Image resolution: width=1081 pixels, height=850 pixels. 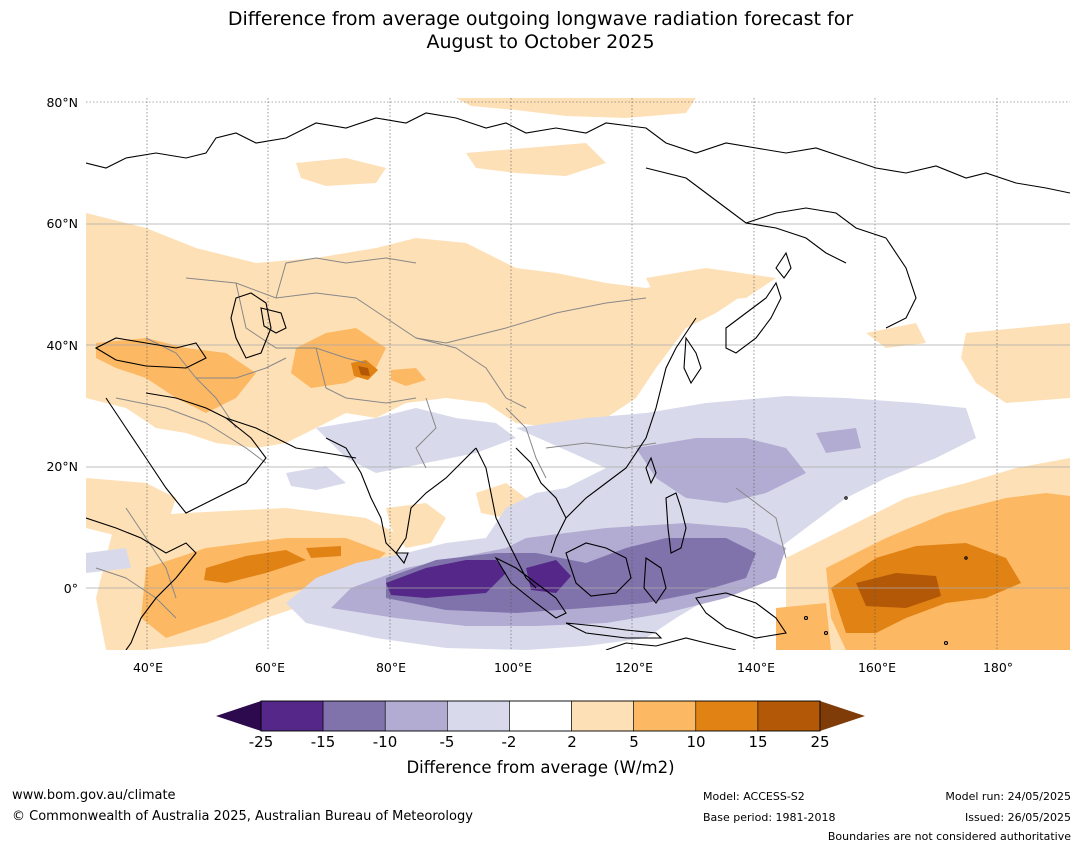 I want to click on lon-label-40e: 40°E, so click(x=148, y=667).